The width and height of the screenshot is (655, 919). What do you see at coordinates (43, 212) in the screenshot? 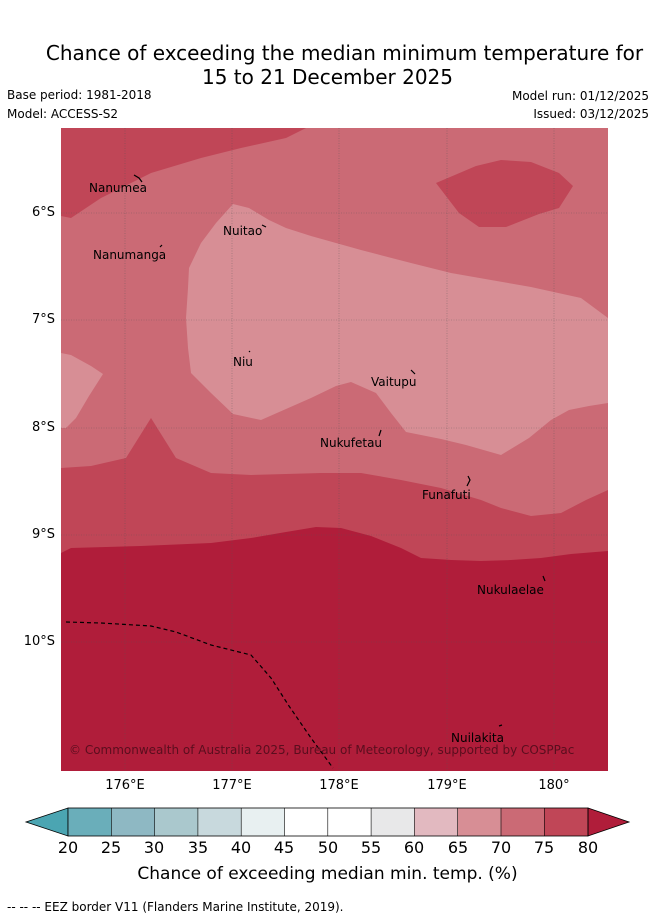
I see `lat-label-6s: 6°S` at bounding box center [43, 212].